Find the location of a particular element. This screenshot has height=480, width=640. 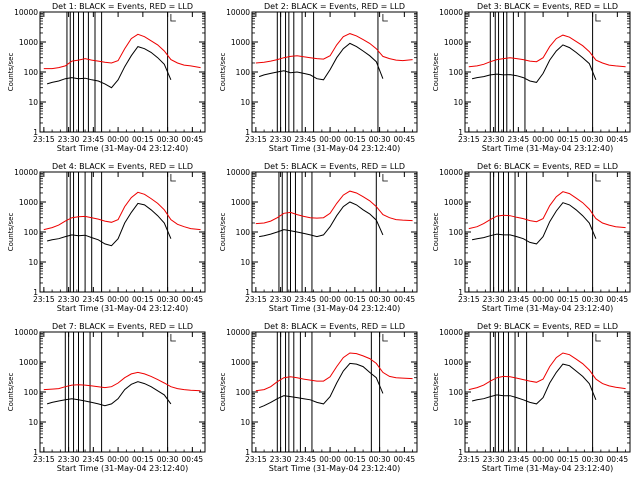

panel-title: Det 1: BLACK = Events, RED = LLD is located at coordinates (122, 6).